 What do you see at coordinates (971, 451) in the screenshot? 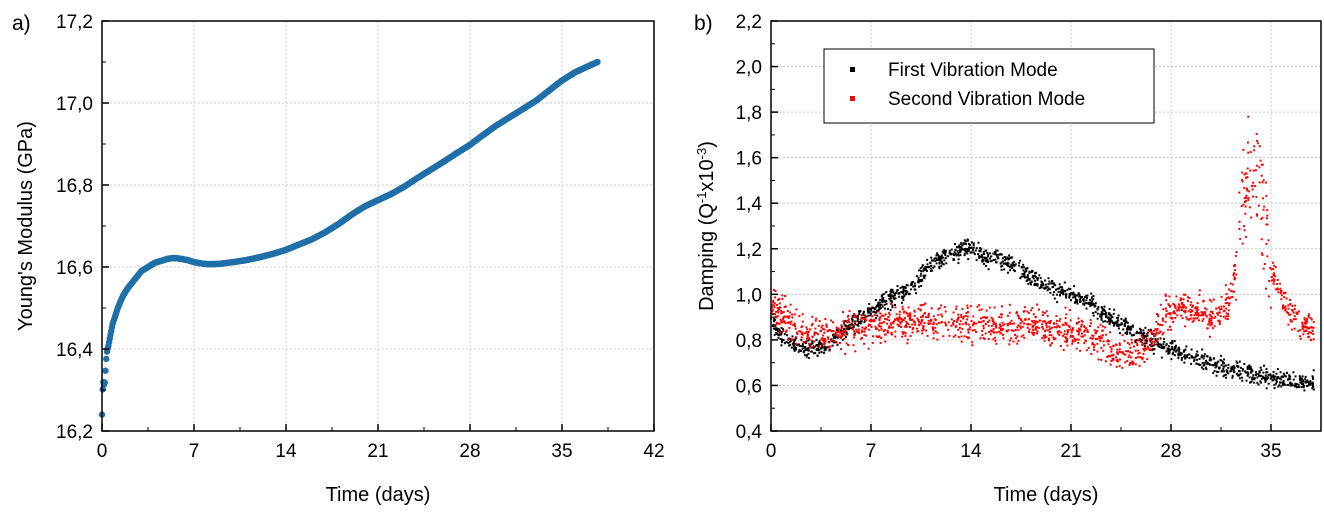
I see `x-tick-label-b: 14` at bounding box center [971, 451].